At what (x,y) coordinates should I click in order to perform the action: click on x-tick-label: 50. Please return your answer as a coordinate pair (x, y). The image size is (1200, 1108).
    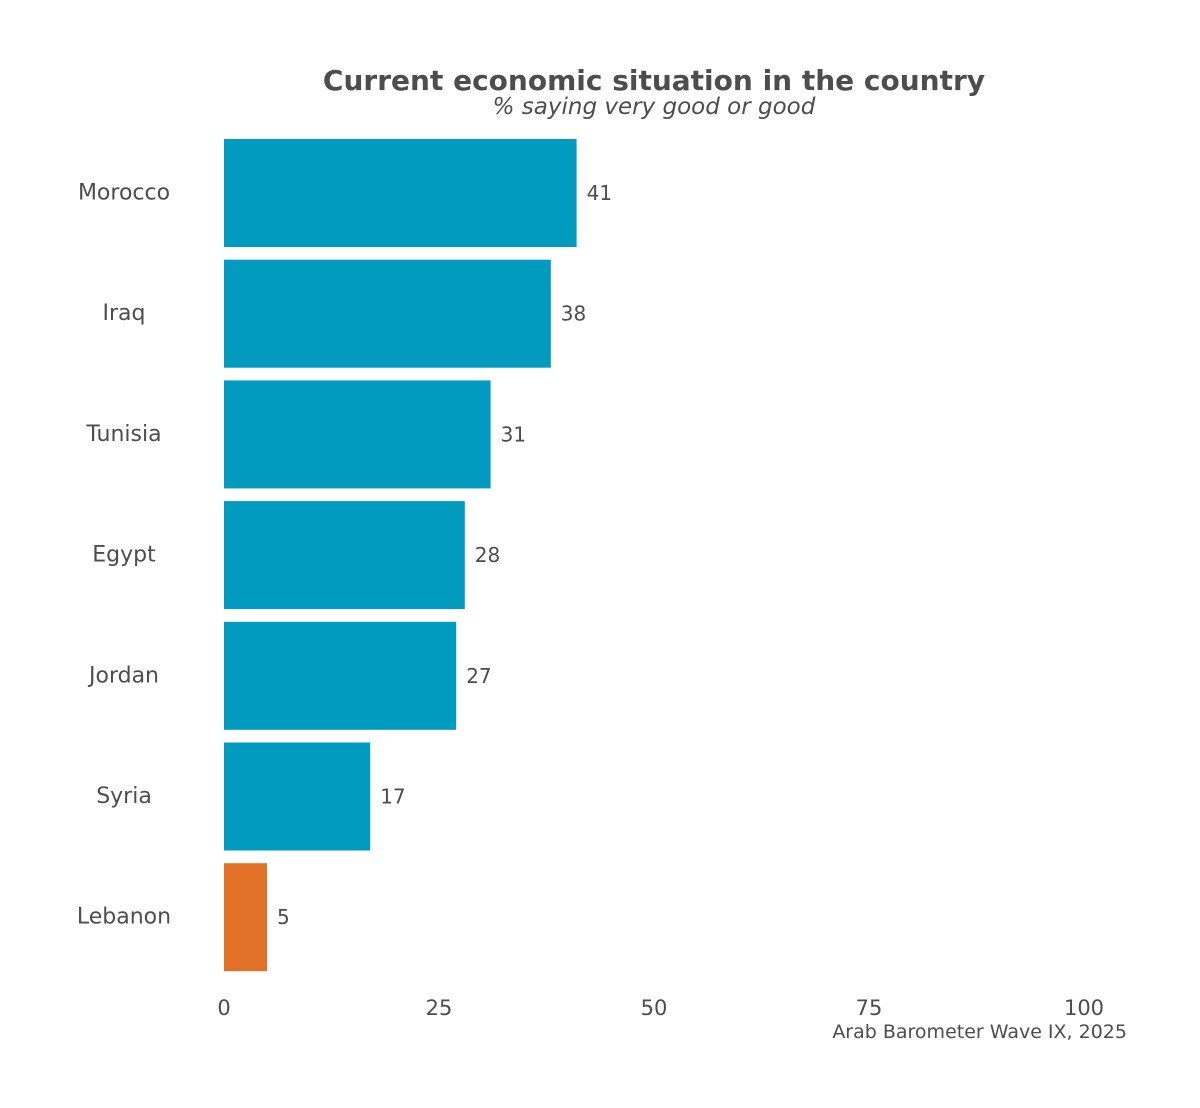
    Looking at the image, I should click on (654, 1008).